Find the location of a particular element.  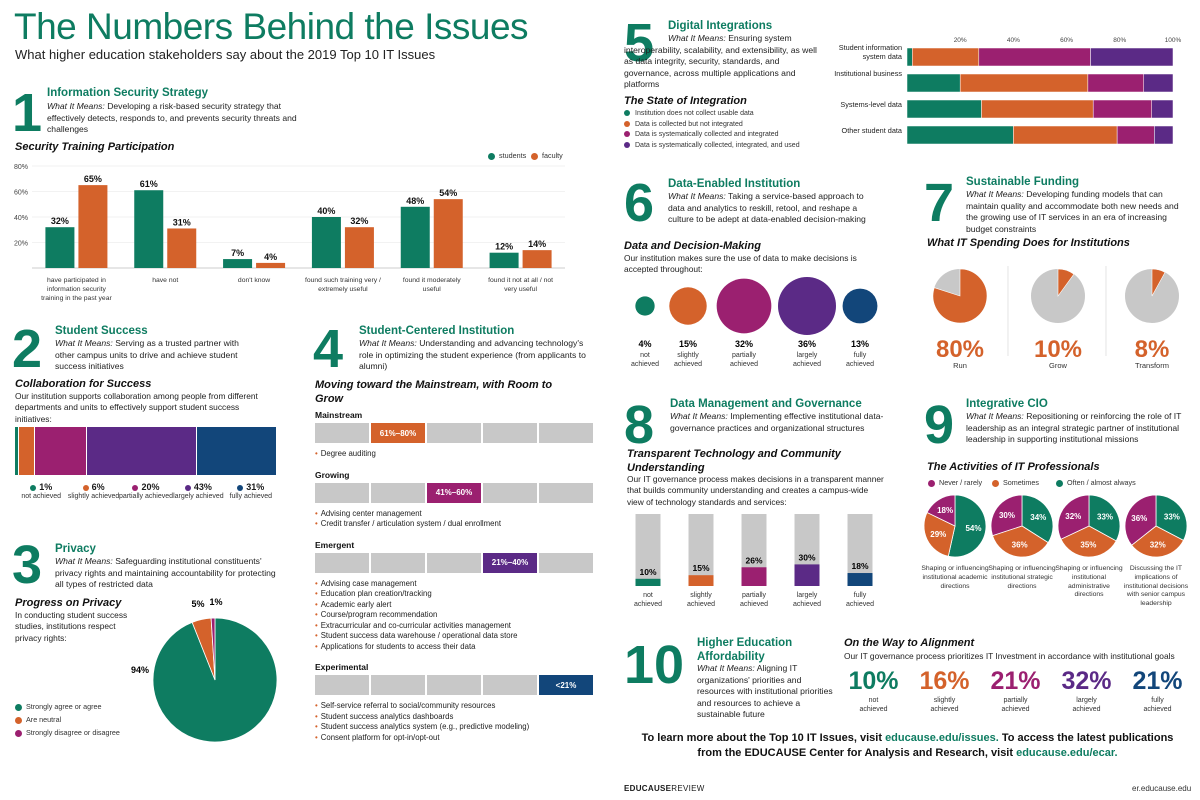

group-heading: Emergent is located at coordinates (335, 544).